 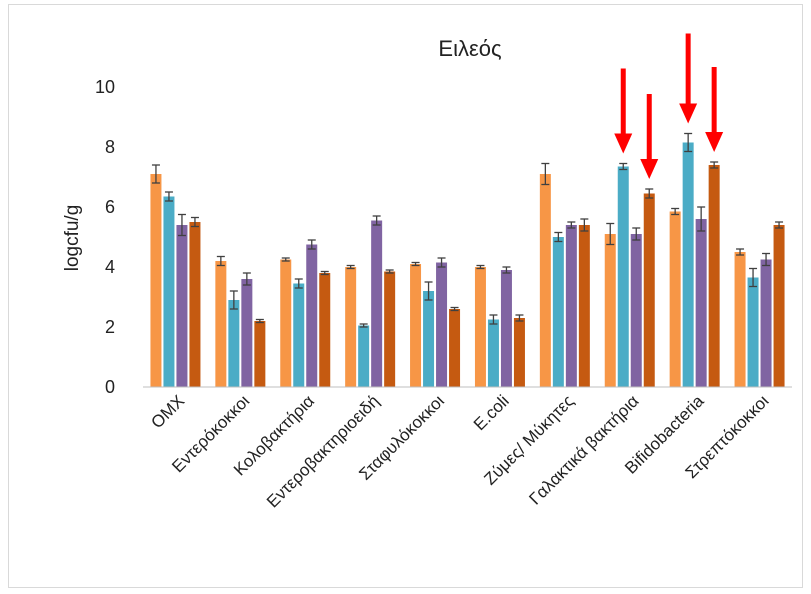 I want to click on y-tick-label: 4, so click(x=110, y=267).